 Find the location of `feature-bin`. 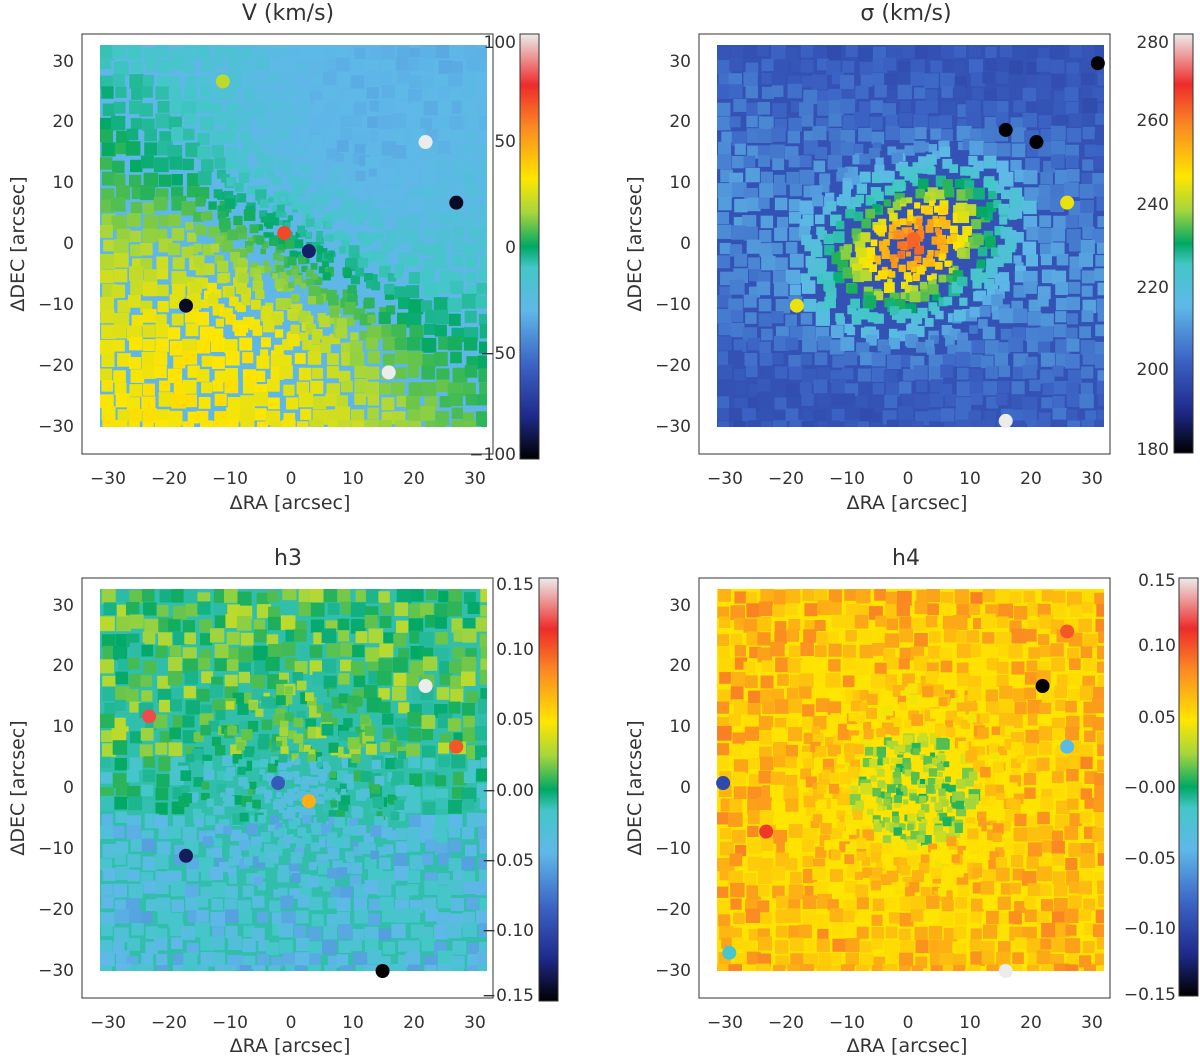

feature-bin is located at coordinates (723, 783).